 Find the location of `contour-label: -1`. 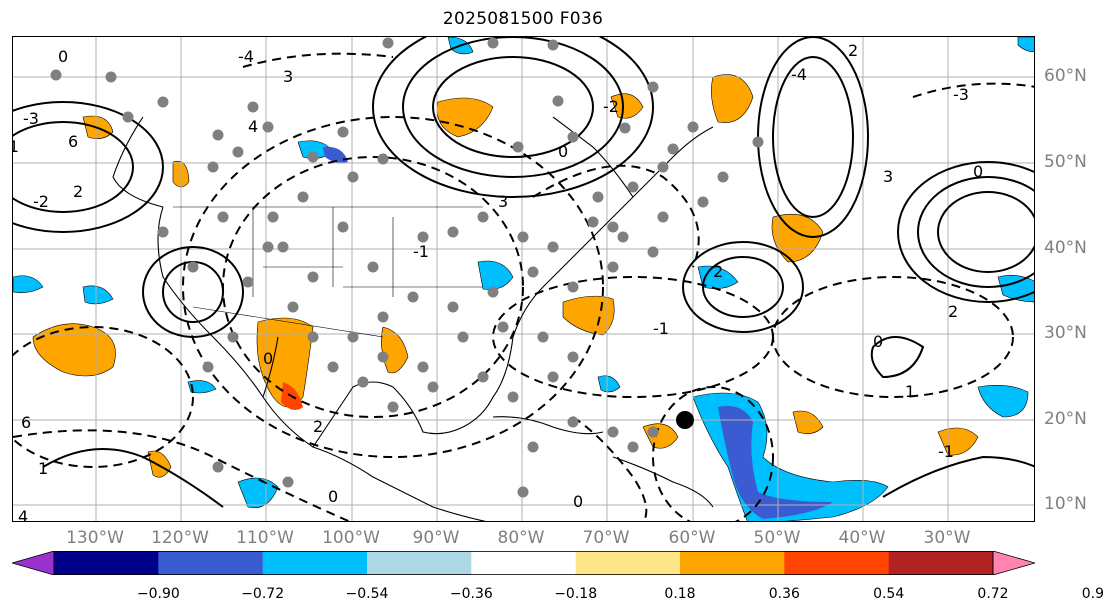

contour-label: -1 is located at coordinates (946, 451).